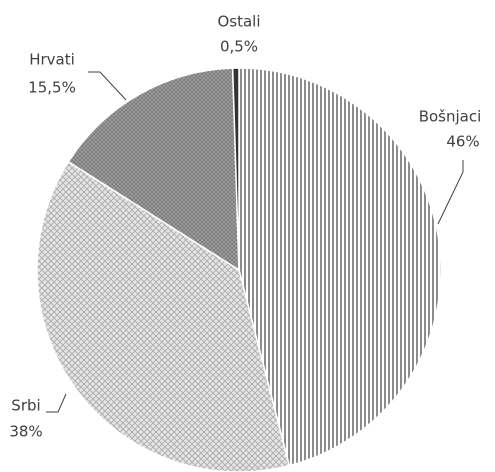 The width and height of the screenshot is (495, 472). Describe the element at coordinates (25, 432) in the screenshot. I see `value-label: 38%` at that location.